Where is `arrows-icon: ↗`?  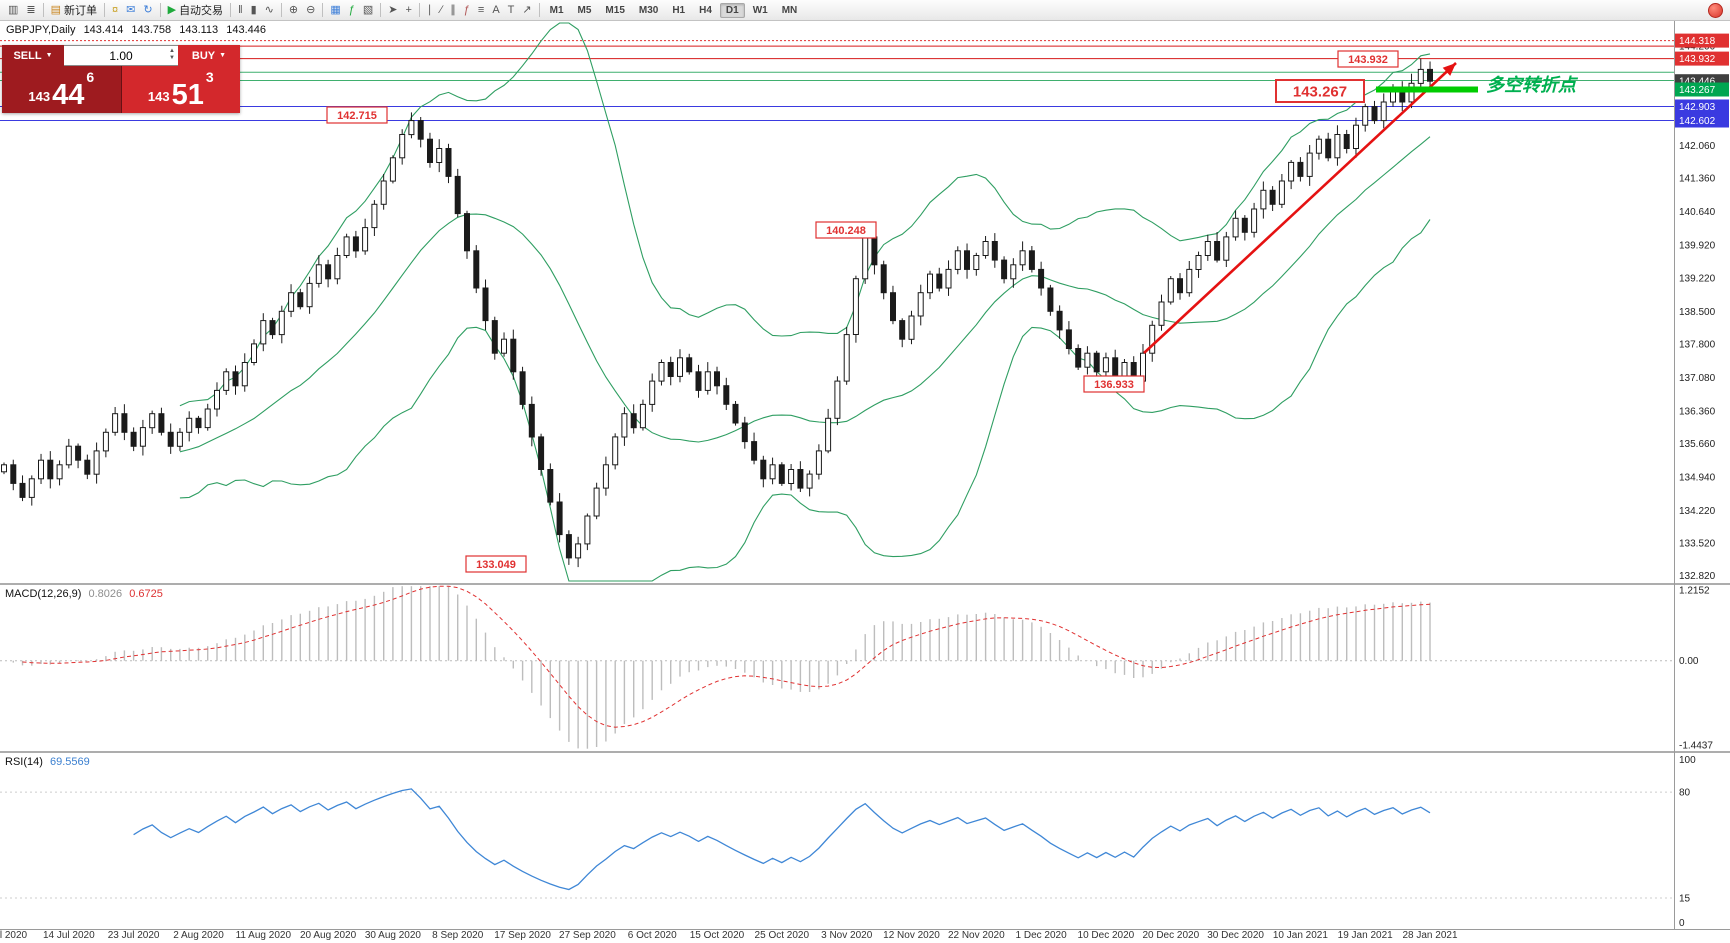 arrows-icon: ↗ is located at coordinates (526, 10).